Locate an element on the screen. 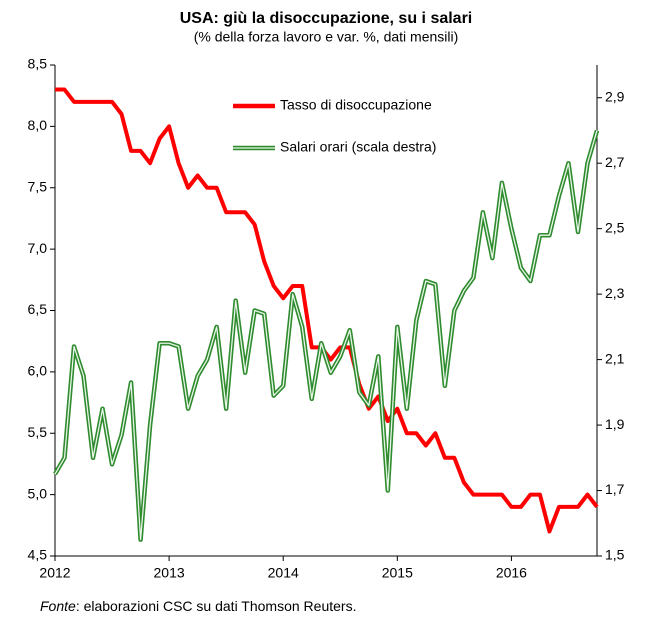  y2-tick-label: 2,9 is located at coordinates (615, 96).